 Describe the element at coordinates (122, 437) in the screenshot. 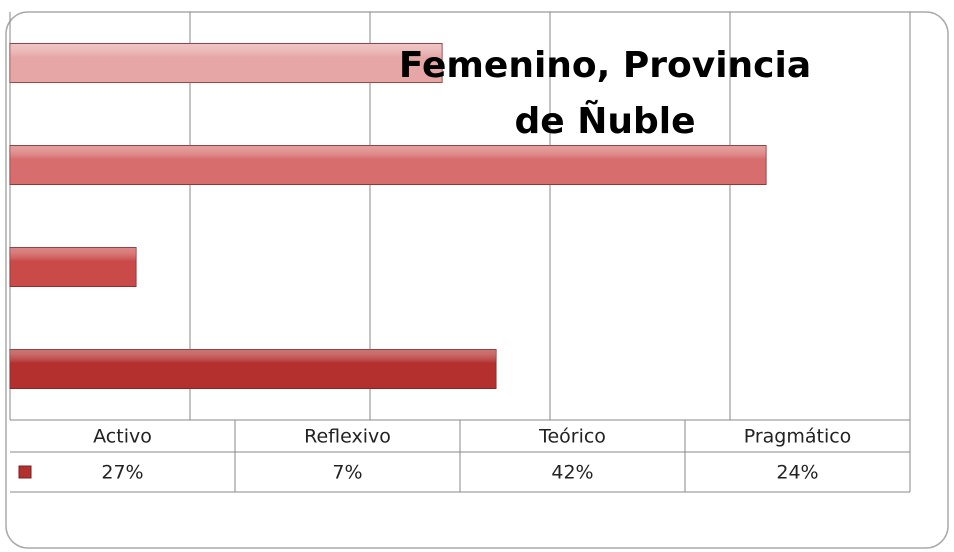

I see `table-category: Activo` at that location.